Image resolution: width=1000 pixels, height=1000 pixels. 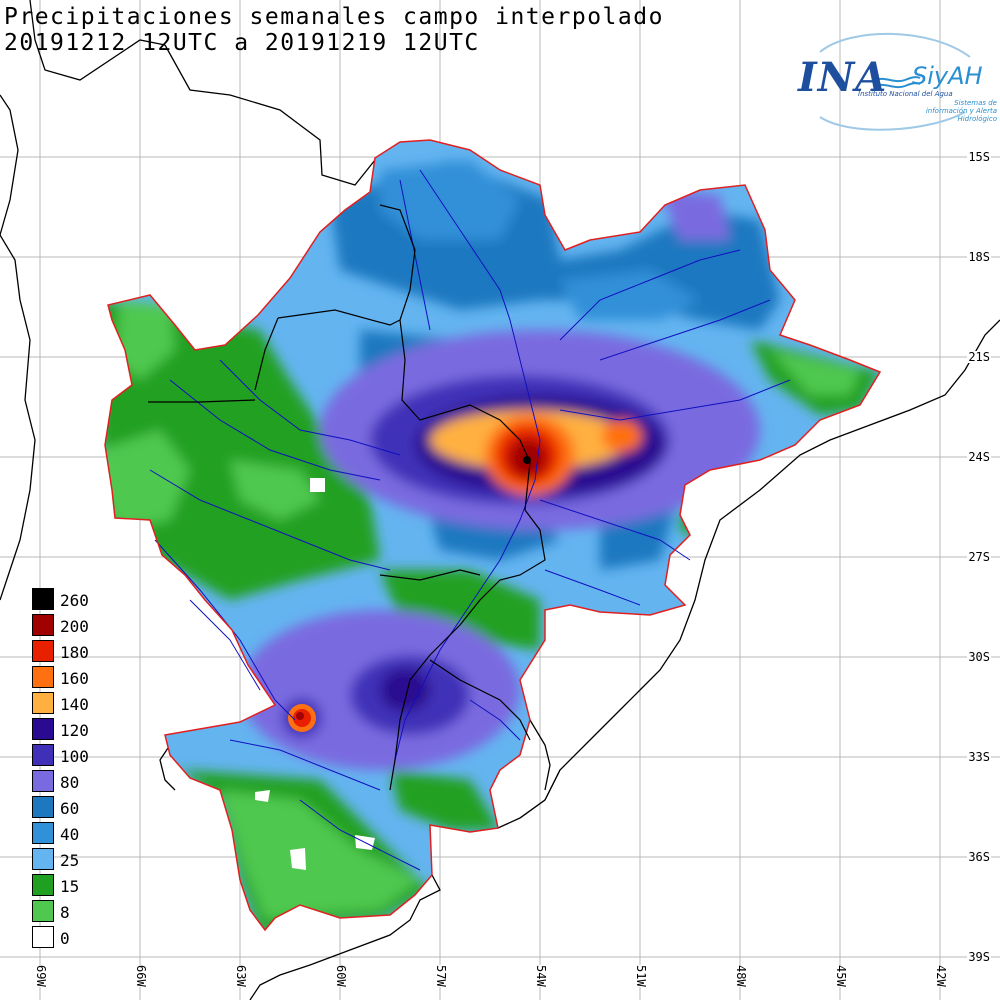 I want to click on lat-label: 36S, so click(x=979, y=857).